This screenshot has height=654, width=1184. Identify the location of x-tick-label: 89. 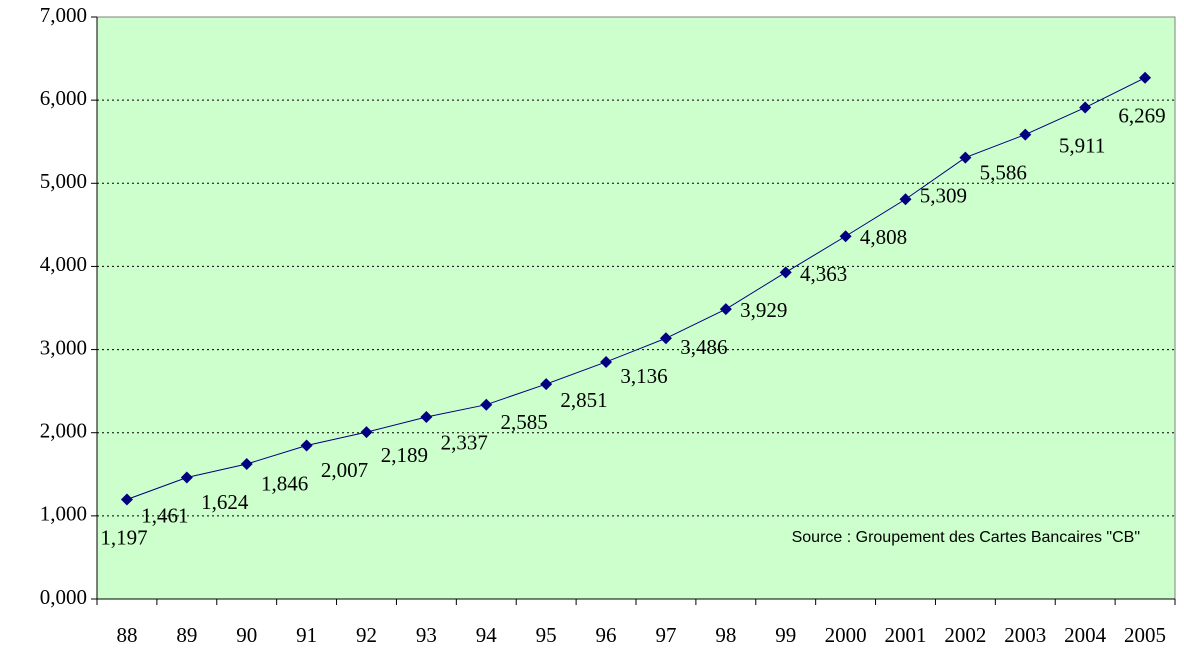
(186, 635).